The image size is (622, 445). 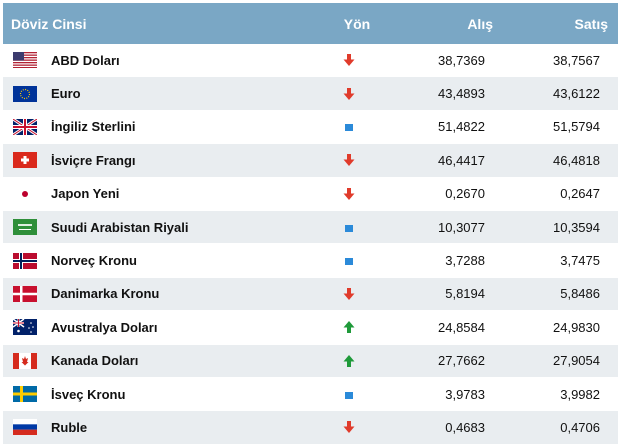 What do you see at coordinates (85, 60) in the screenshot?
I see `currency-name: ABD Doları` at bounding box center [85, 60].